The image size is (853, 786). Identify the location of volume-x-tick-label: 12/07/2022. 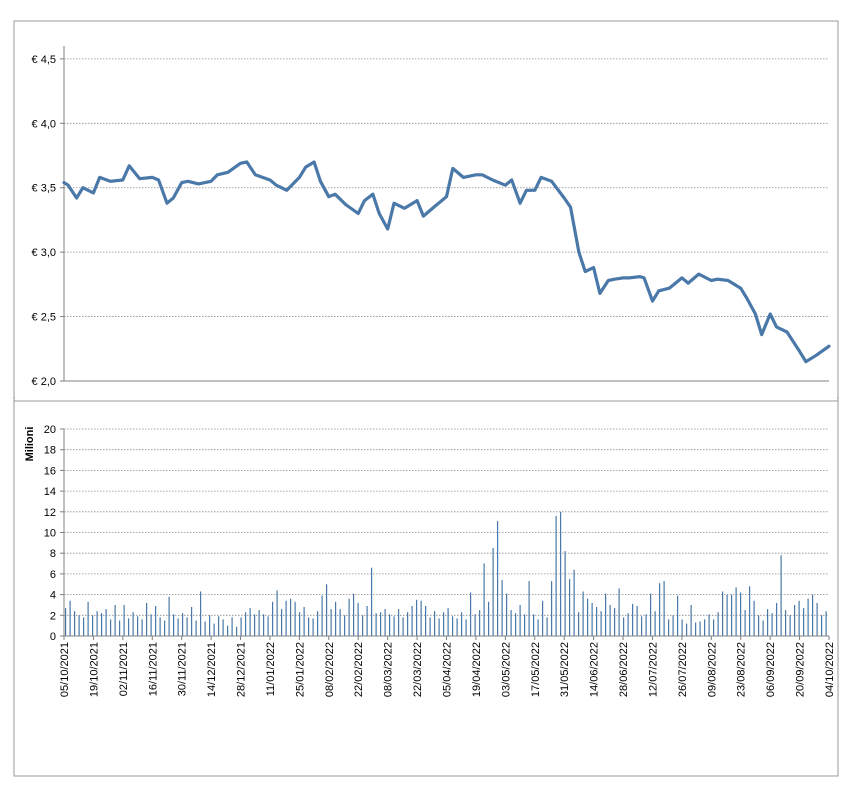
(654, 669).